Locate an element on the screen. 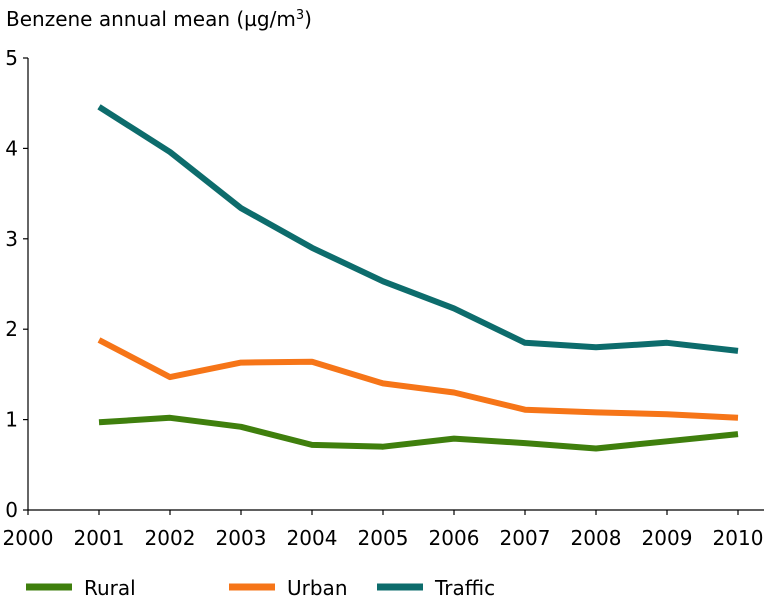 The height and width of the screenshot is (603, 768). y-axis-title: Benzene annual mean (µg/m3) is located at coordinates (159, 19).